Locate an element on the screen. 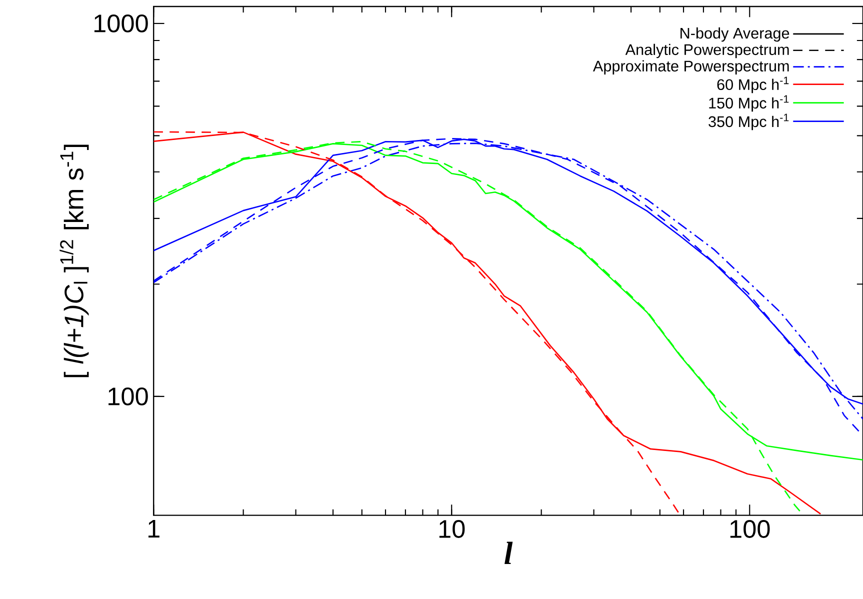  legend-label: Analytic Powerspectrum is located at coordinates (707, 51).